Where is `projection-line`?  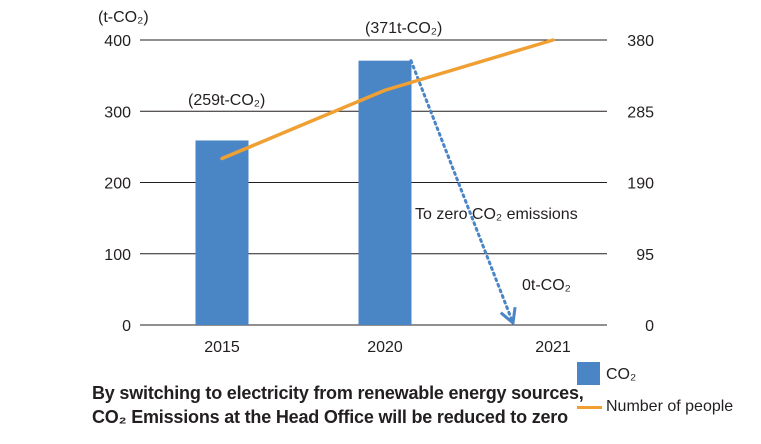
projection-line is located at coordinates (462, 192).